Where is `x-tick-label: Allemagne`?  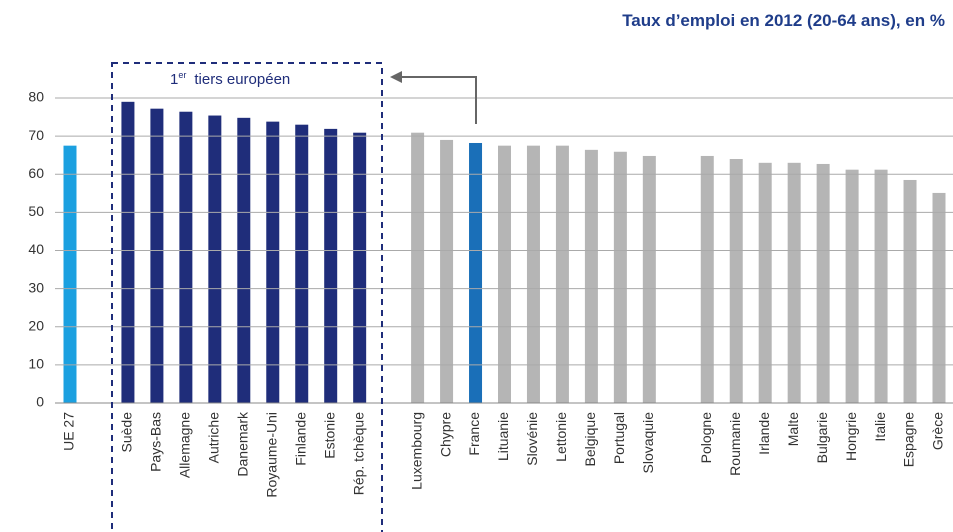
x-tick-label: Allemagne is located at coordinates (185, 445).